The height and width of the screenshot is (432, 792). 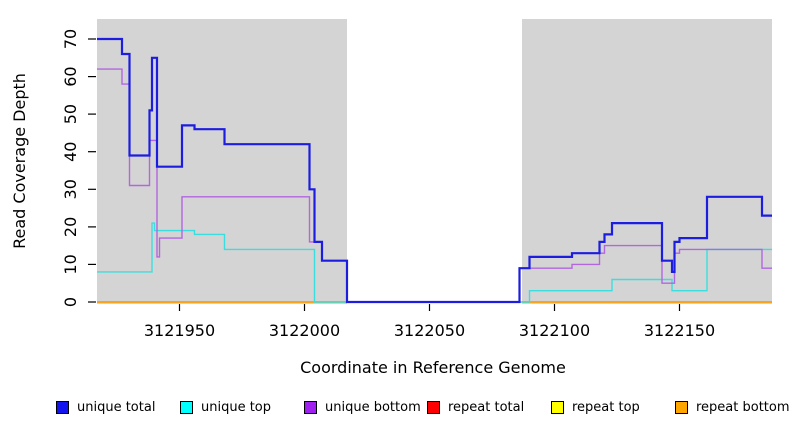 I want to click on x-tick-label: 3122000, so click(x=304, y=330).